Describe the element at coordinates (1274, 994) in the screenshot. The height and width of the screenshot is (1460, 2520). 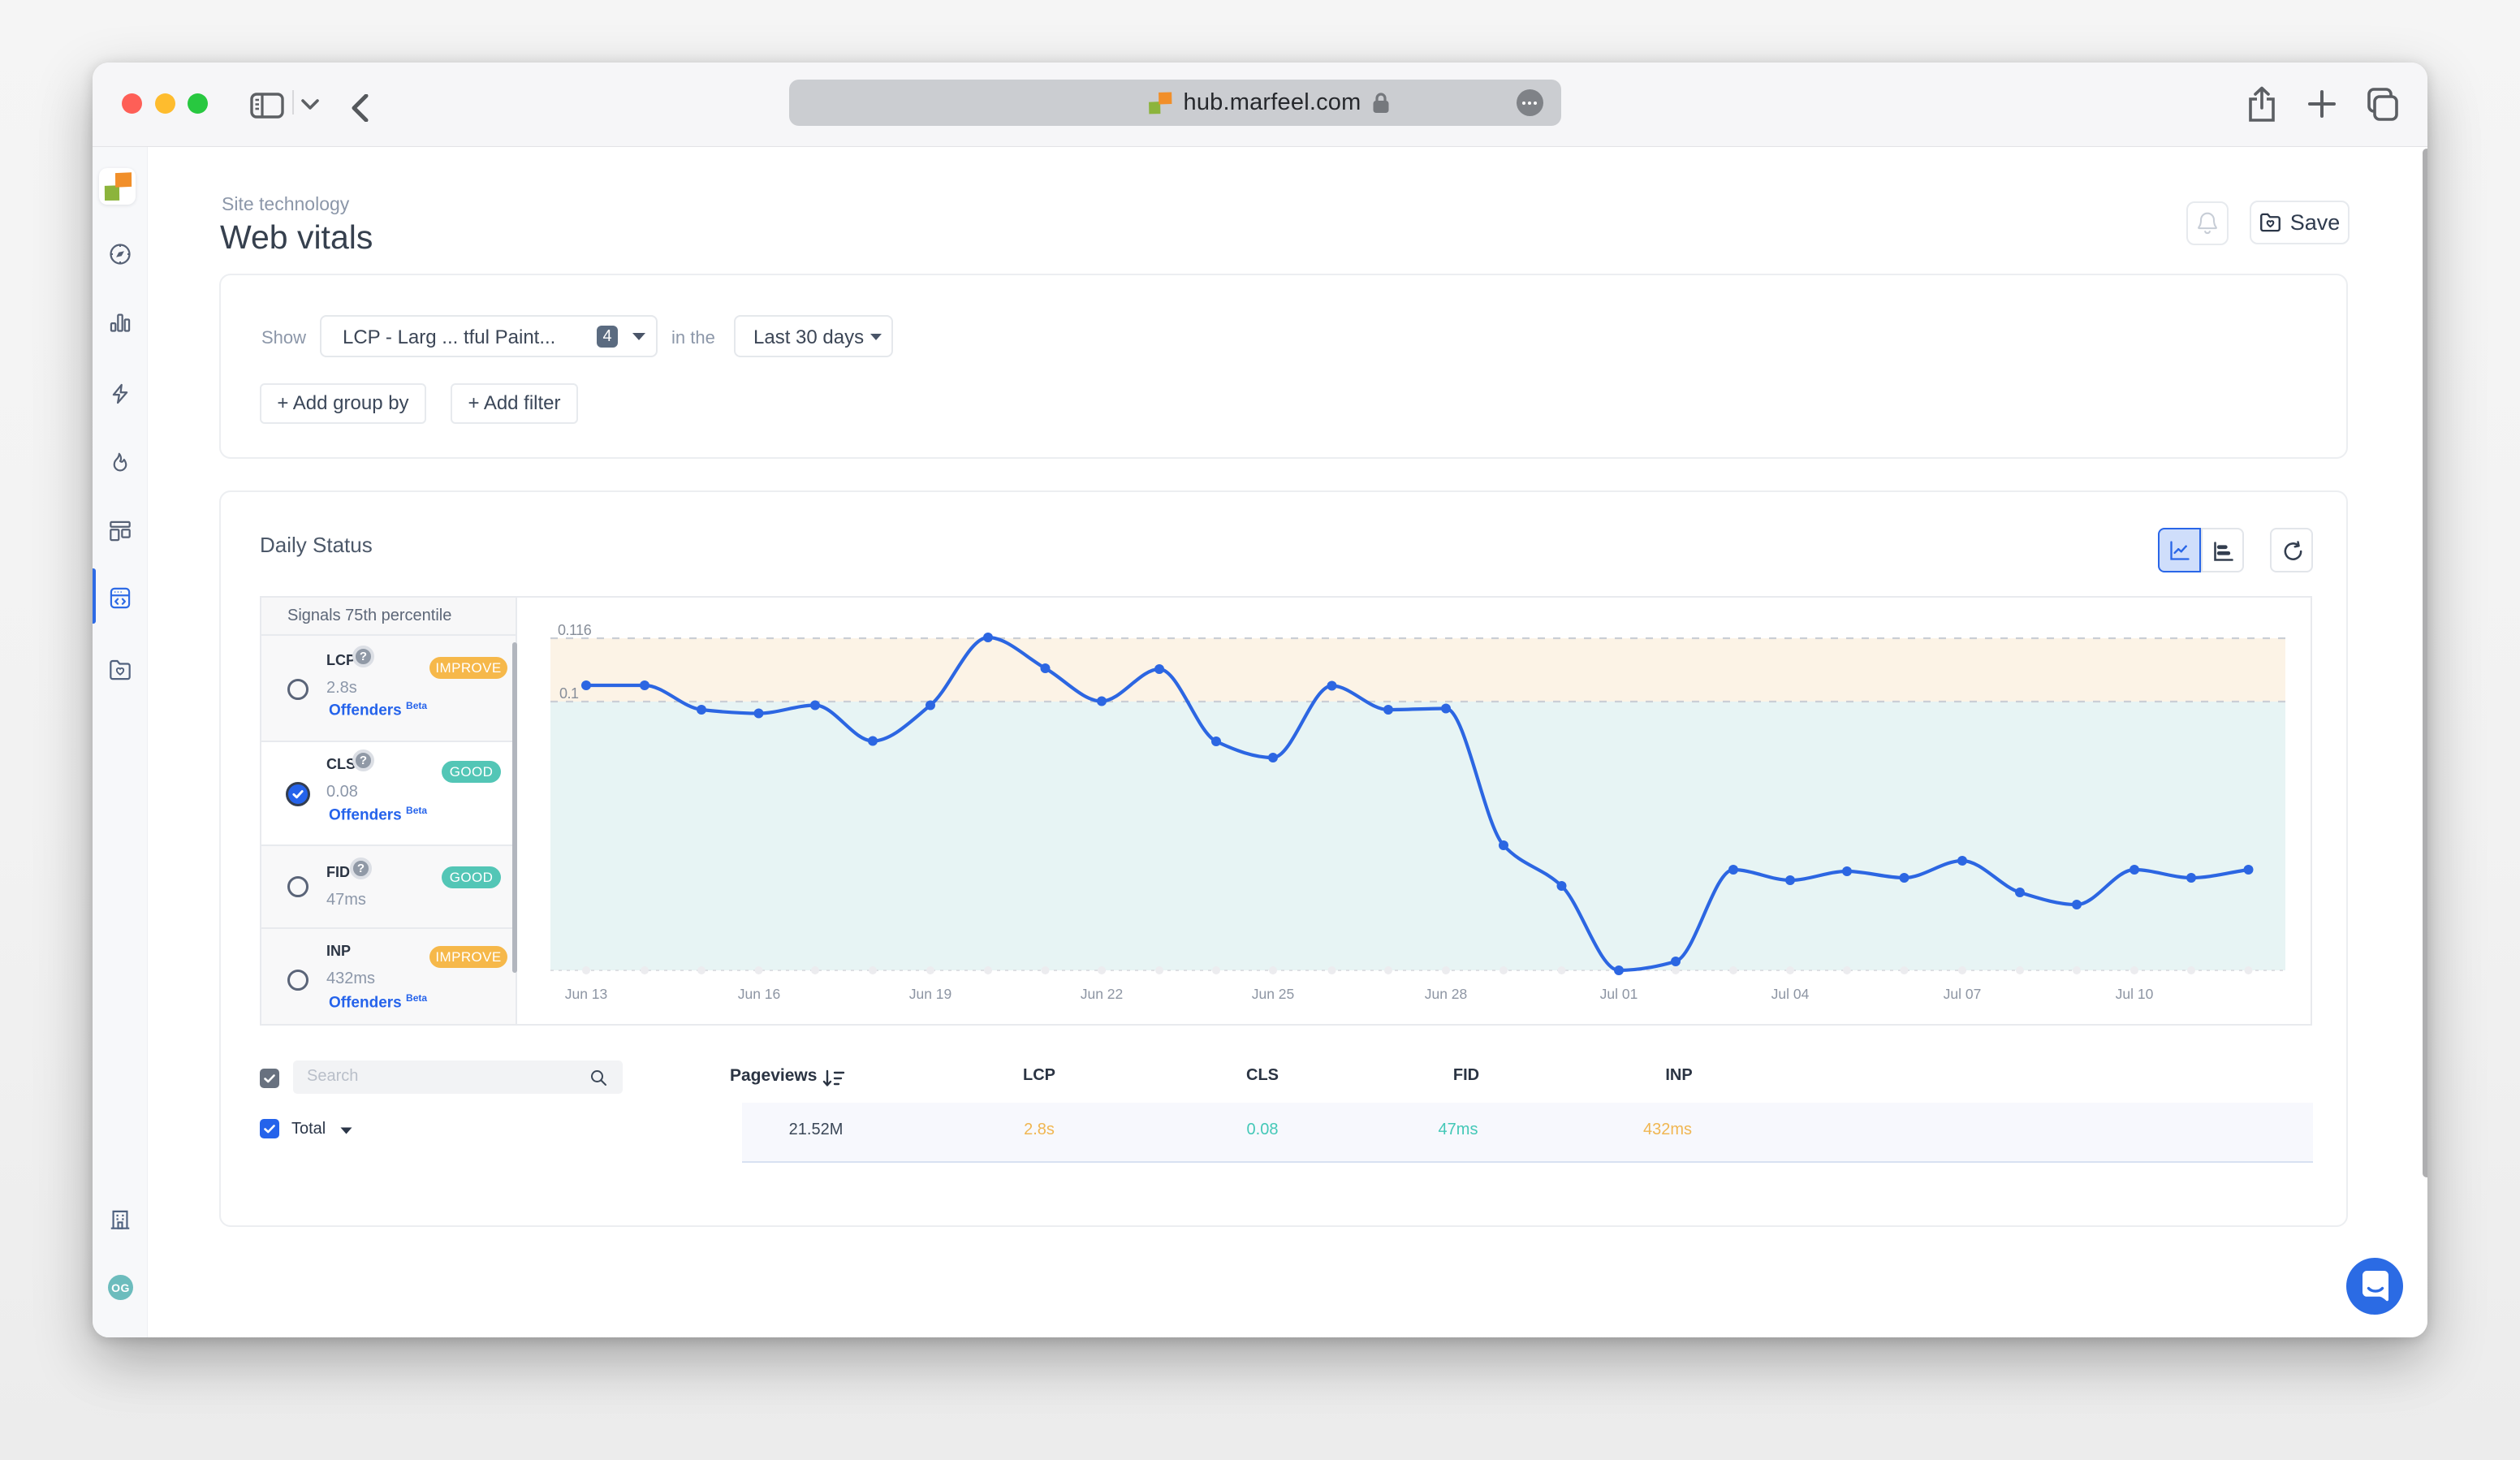
I see `svg-text: Jun 25` at that location.